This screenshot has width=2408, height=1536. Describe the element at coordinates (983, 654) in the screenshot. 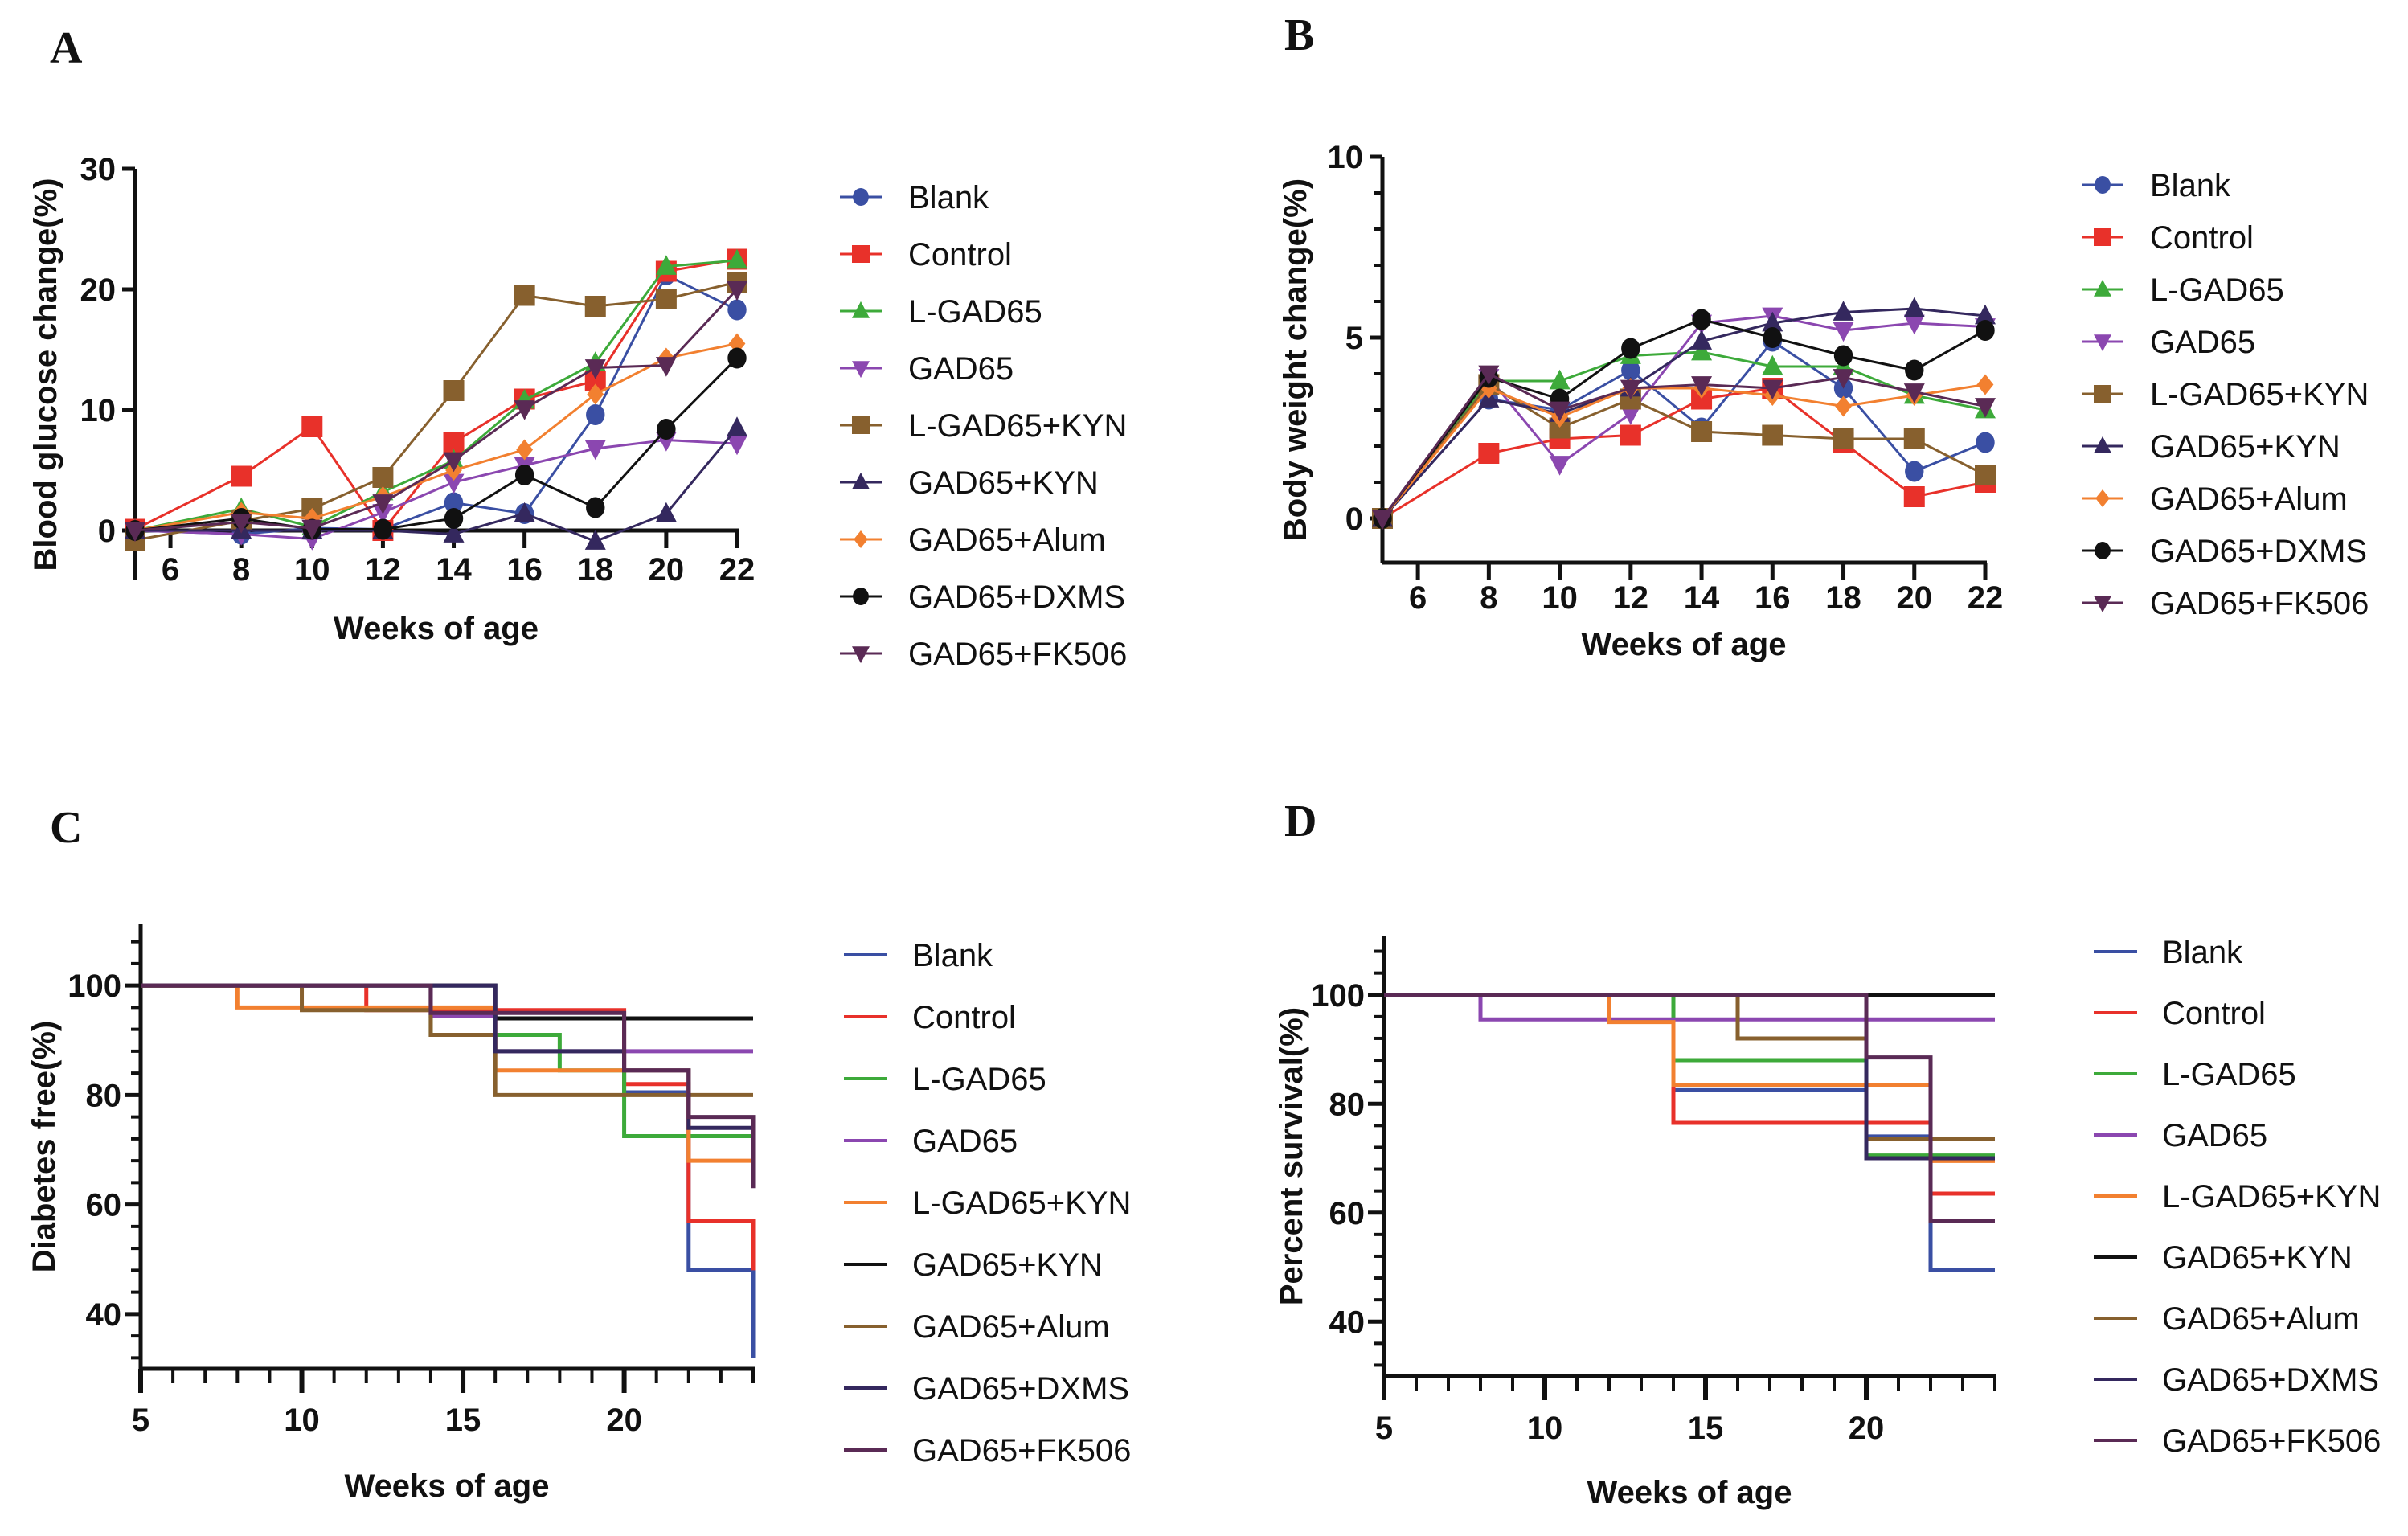

I see `legend-item-gad65-fk506: GAD65+FK506` at that location.